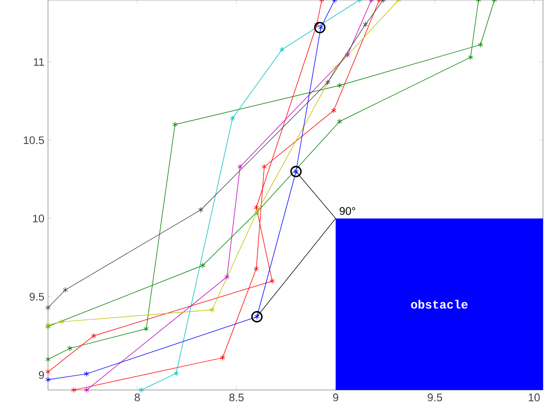 Image resolution: width=549 pixels, height=419 pixels. I want to click on x-tick-label: 8, so click(137, 398).